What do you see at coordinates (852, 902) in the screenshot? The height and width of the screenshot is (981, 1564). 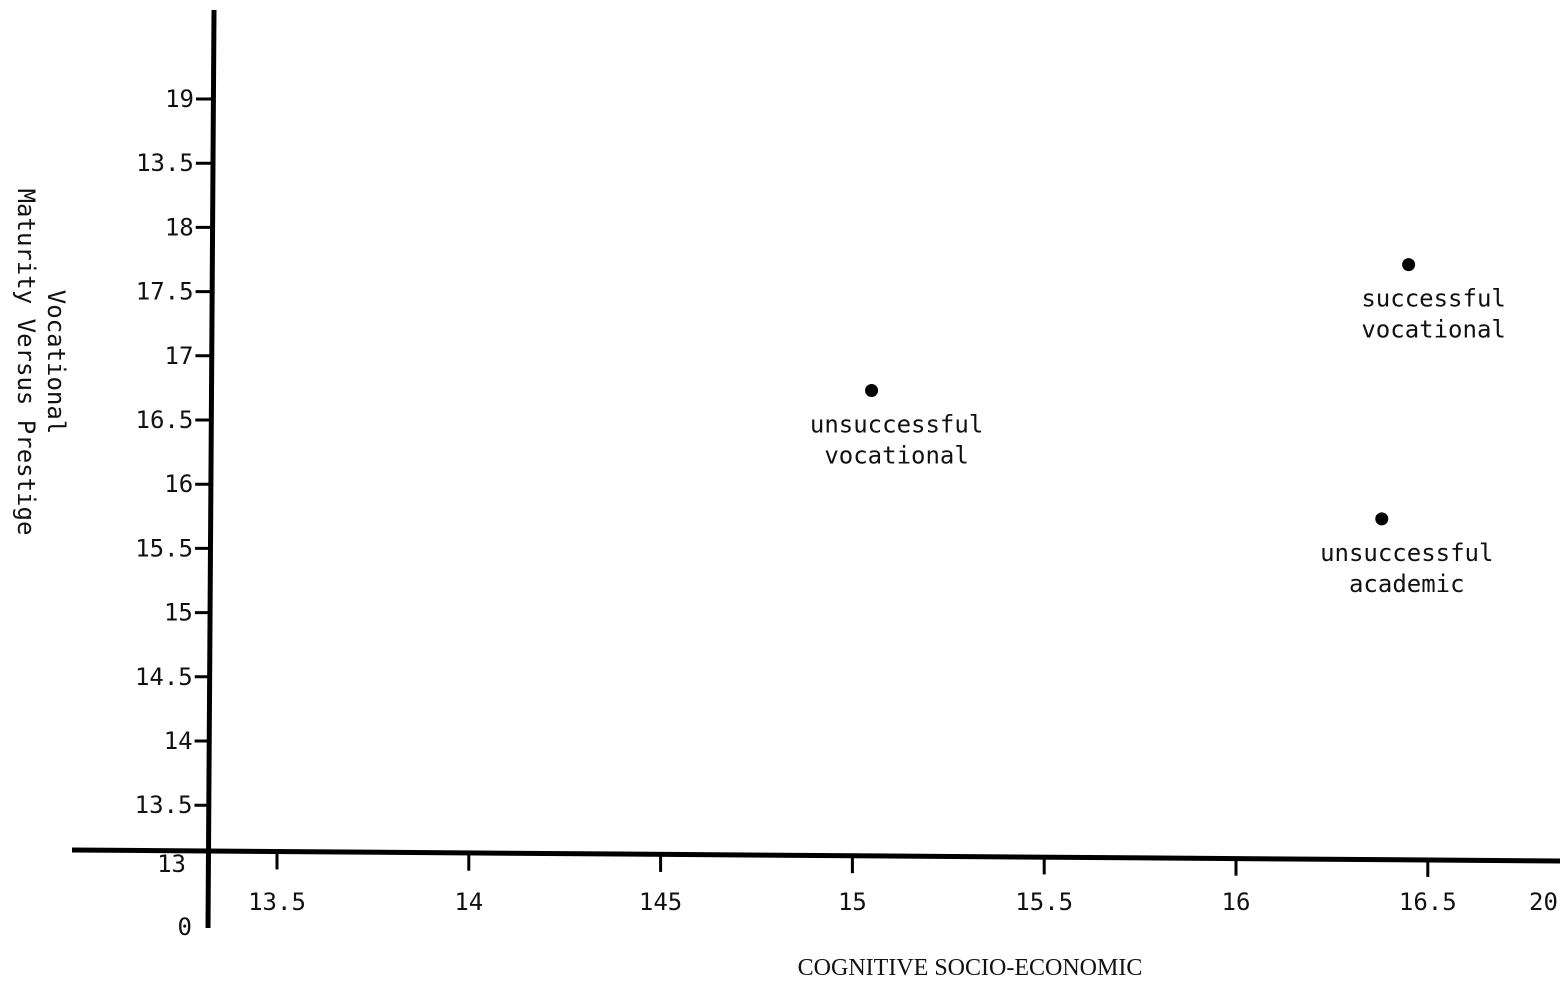 I see `x-tick-label: 15` at bounding box center [852, 902].